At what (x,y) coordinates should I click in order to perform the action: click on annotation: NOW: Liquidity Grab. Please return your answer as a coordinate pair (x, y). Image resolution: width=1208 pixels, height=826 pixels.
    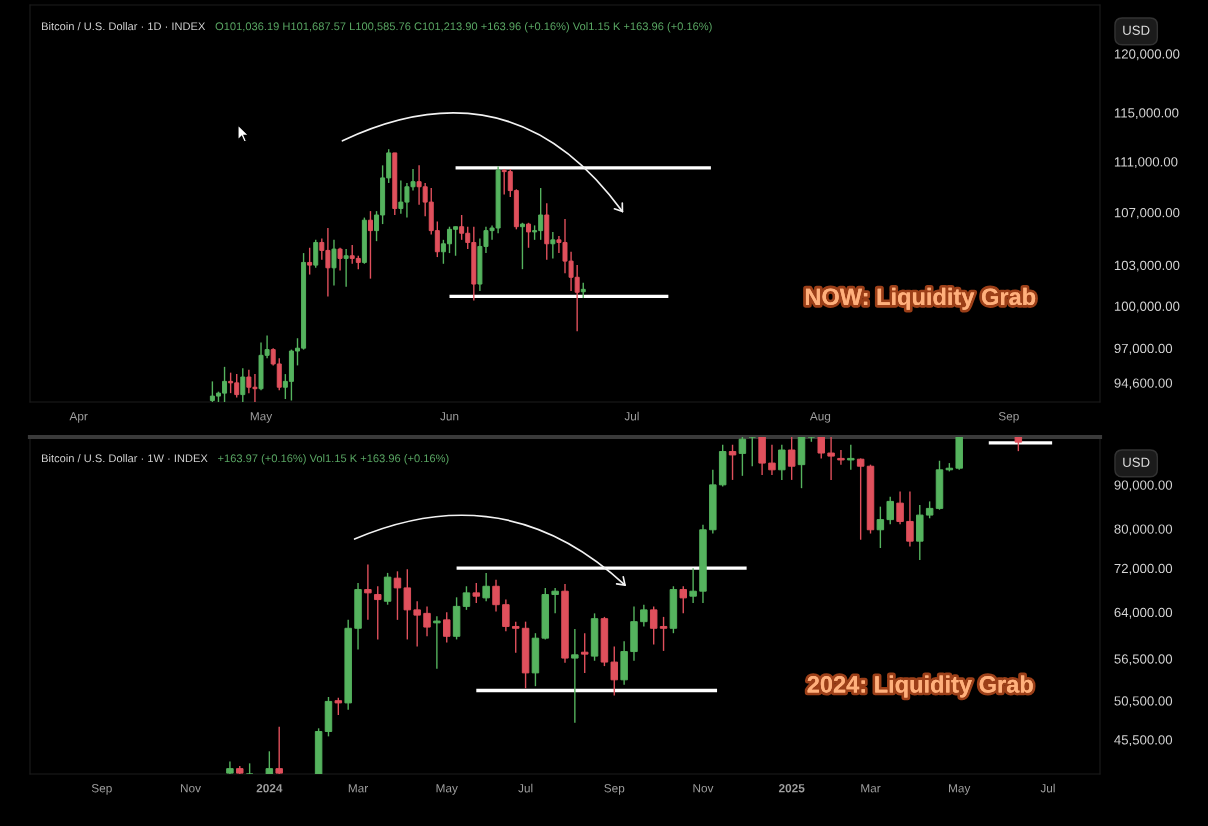
    Looking at the image, I should click on (920, 298).